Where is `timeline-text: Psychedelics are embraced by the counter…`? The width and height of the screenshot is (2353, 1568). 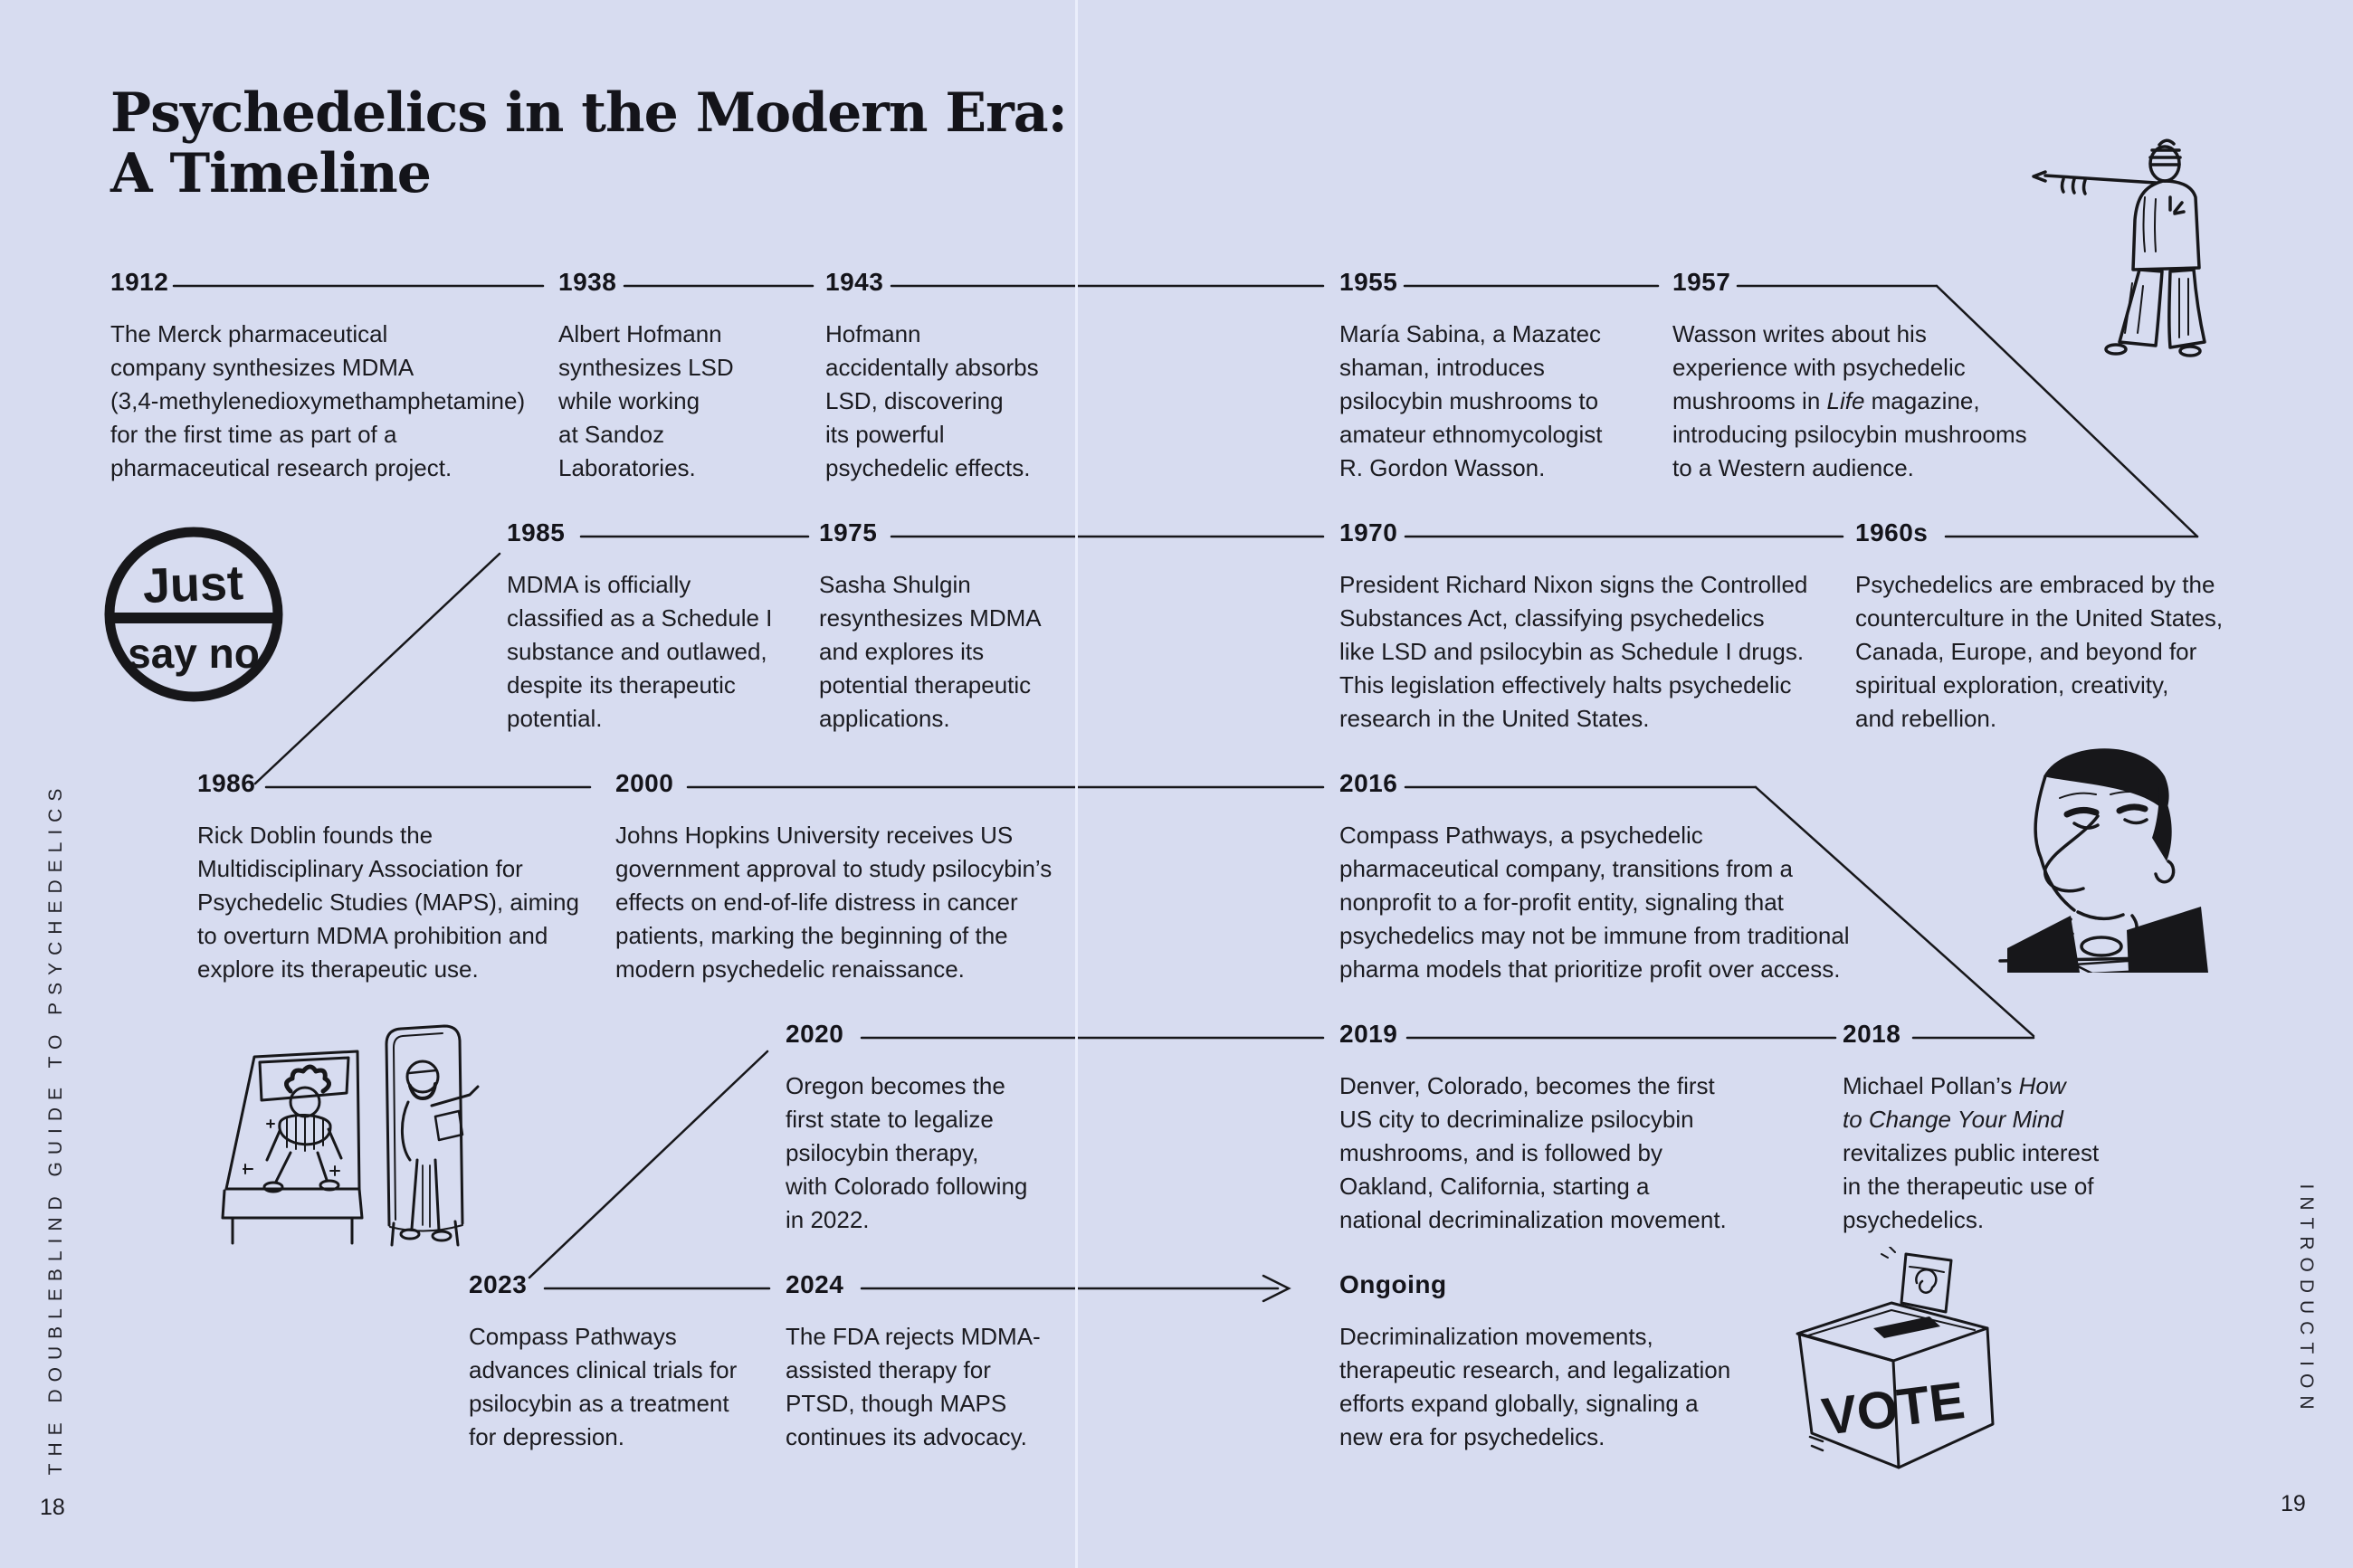 timeline-text: Psychedelics are embraced by the counter… is located at coordinates (2039, 651).